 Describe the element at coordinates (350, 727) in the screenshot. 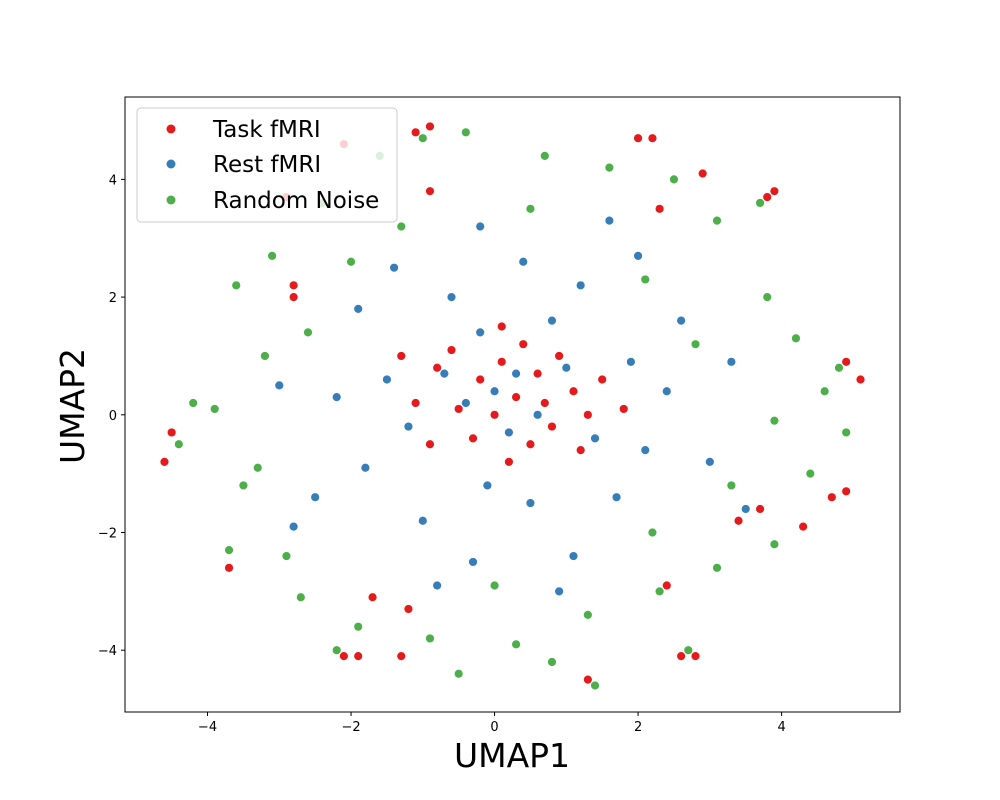

I see `x-tick-label: −2` at that location.